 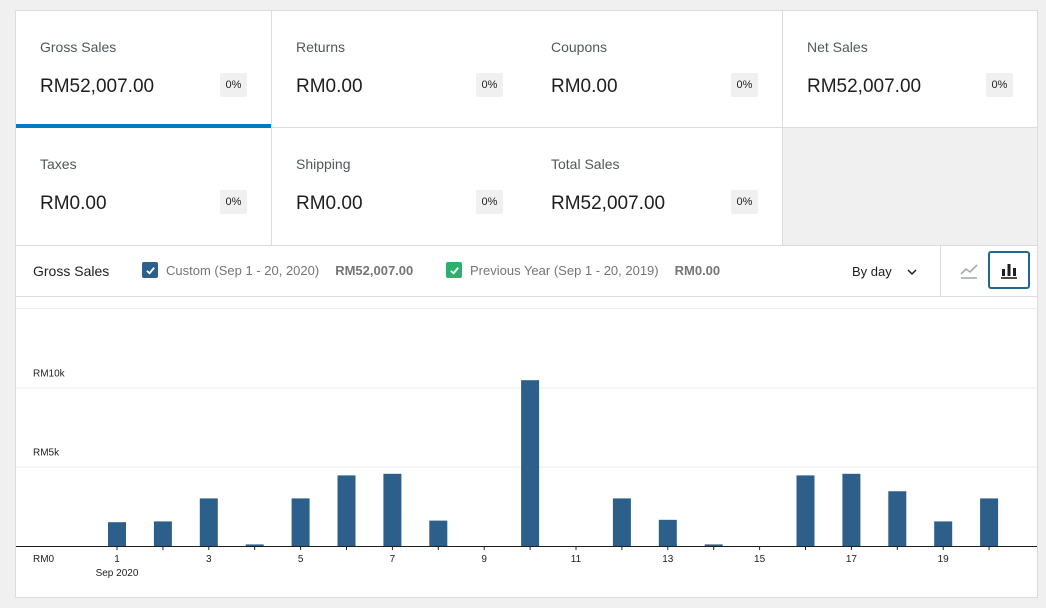 I want to click on tile-label: Gross Sales, so click(x=78, y=47).